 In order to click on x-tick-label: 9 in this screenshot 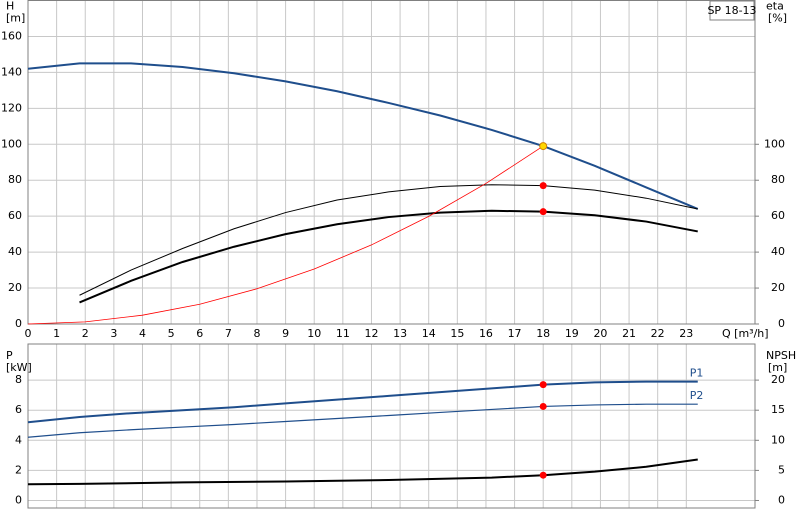, I will do `click(285, 333)`.